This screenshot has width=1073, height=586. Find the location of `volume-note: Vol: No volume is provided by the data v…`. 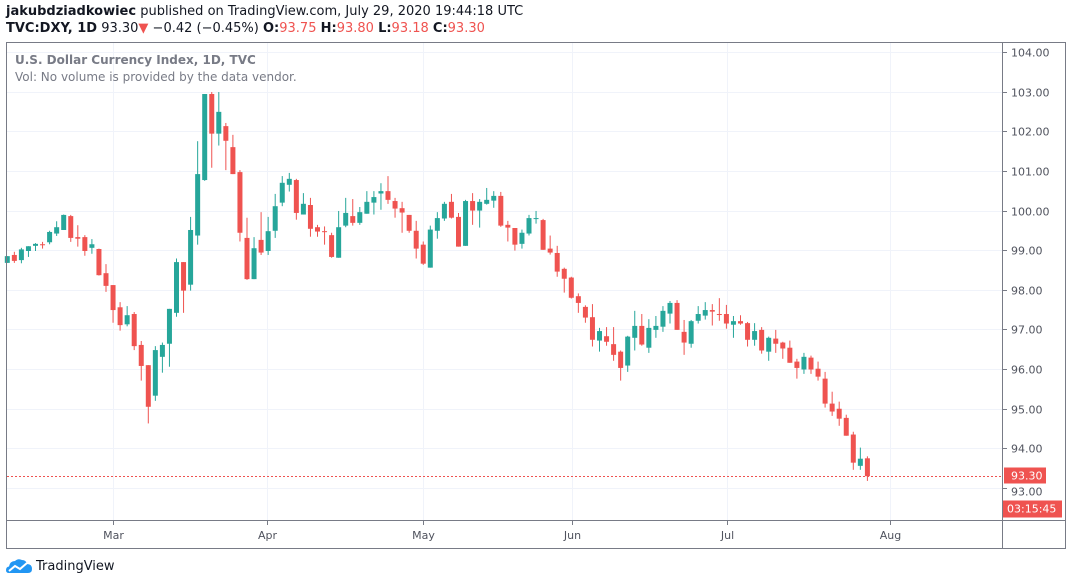

volume-note: Vol: No volume is provided by the data v… is located at coordinates (156, 77).